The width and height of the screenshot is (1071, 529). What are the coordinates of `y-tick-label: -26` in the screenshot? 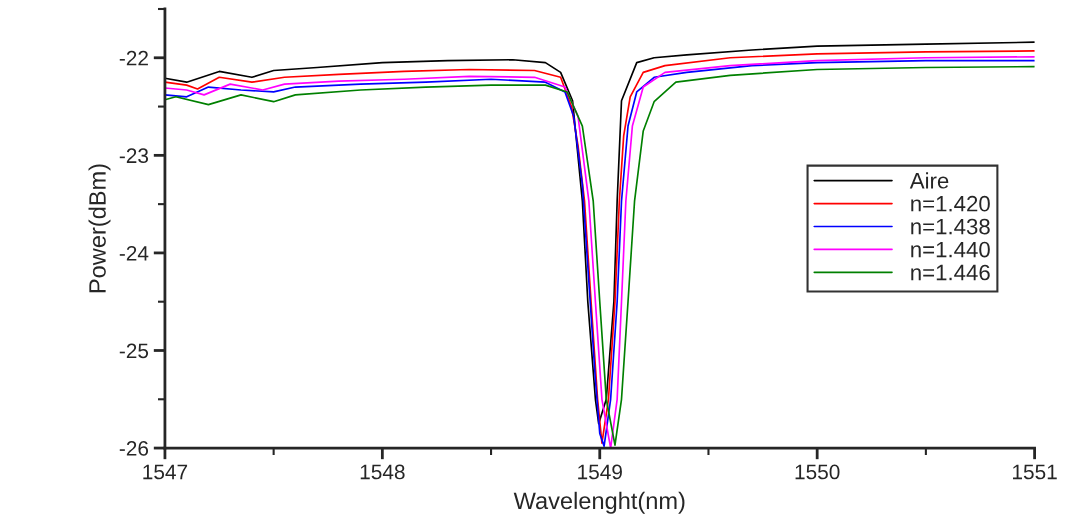 It's located at (134, 448).